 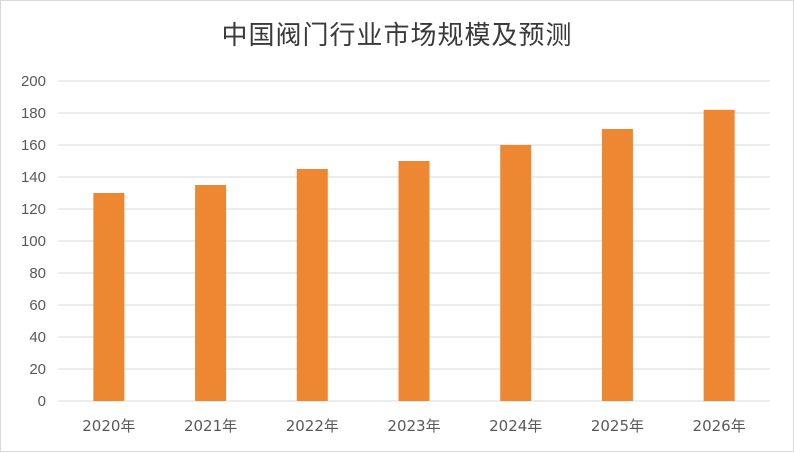 I want to click on x-tick-label: 2023年, so click(x=413, y=426).